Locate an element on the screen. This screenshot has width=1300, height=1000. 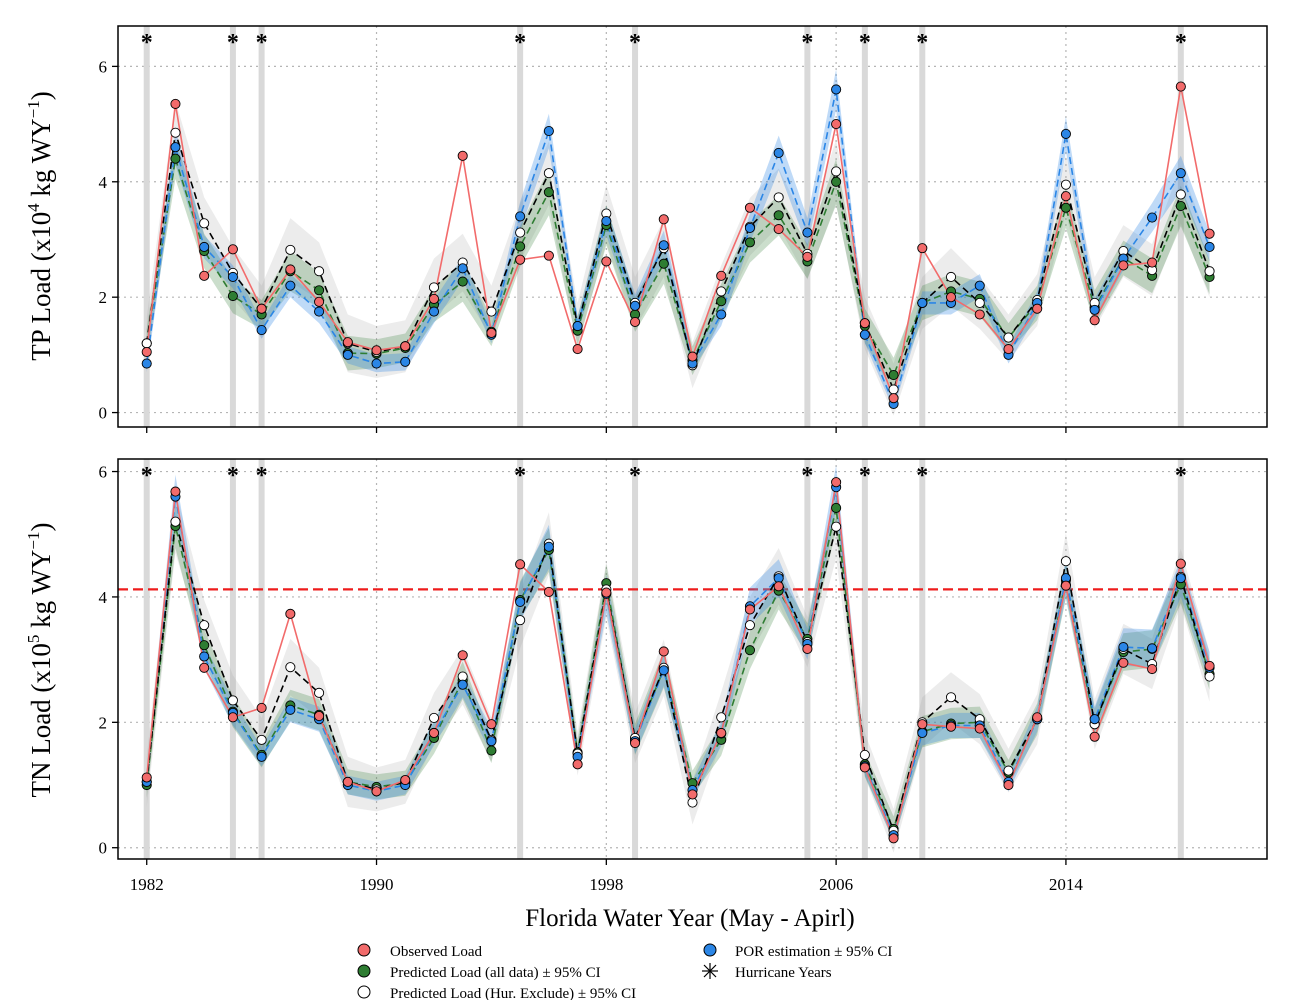
legend-label-hur-exclude: Predicted Load (Hur. Exclude) ± 95% CI is located at coordinates (513, 993).